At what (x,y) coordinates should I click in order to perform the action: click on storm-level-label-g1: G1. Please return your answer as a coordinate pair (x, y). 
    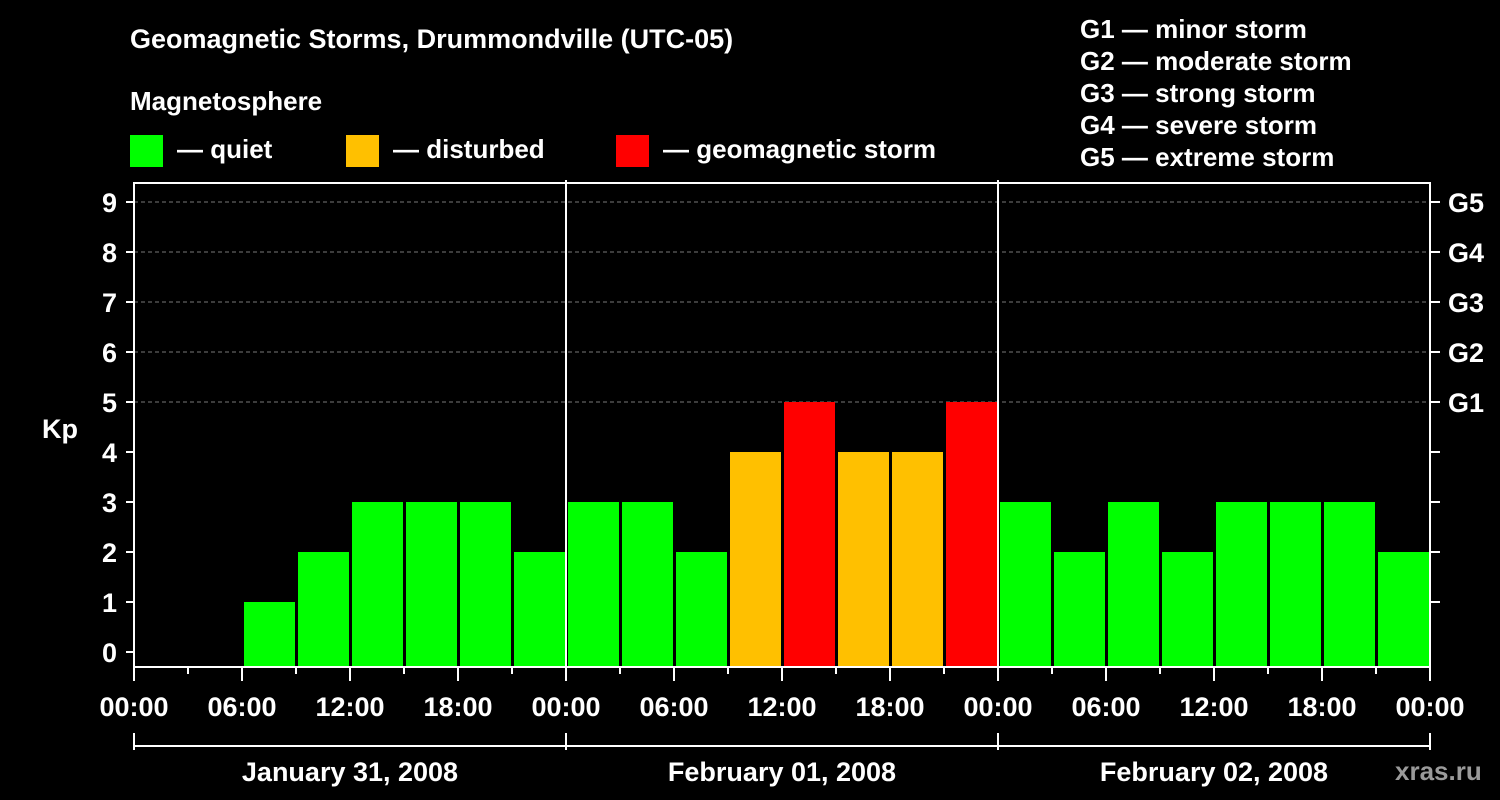
    Looking at the image, I should click on (1466, 403).